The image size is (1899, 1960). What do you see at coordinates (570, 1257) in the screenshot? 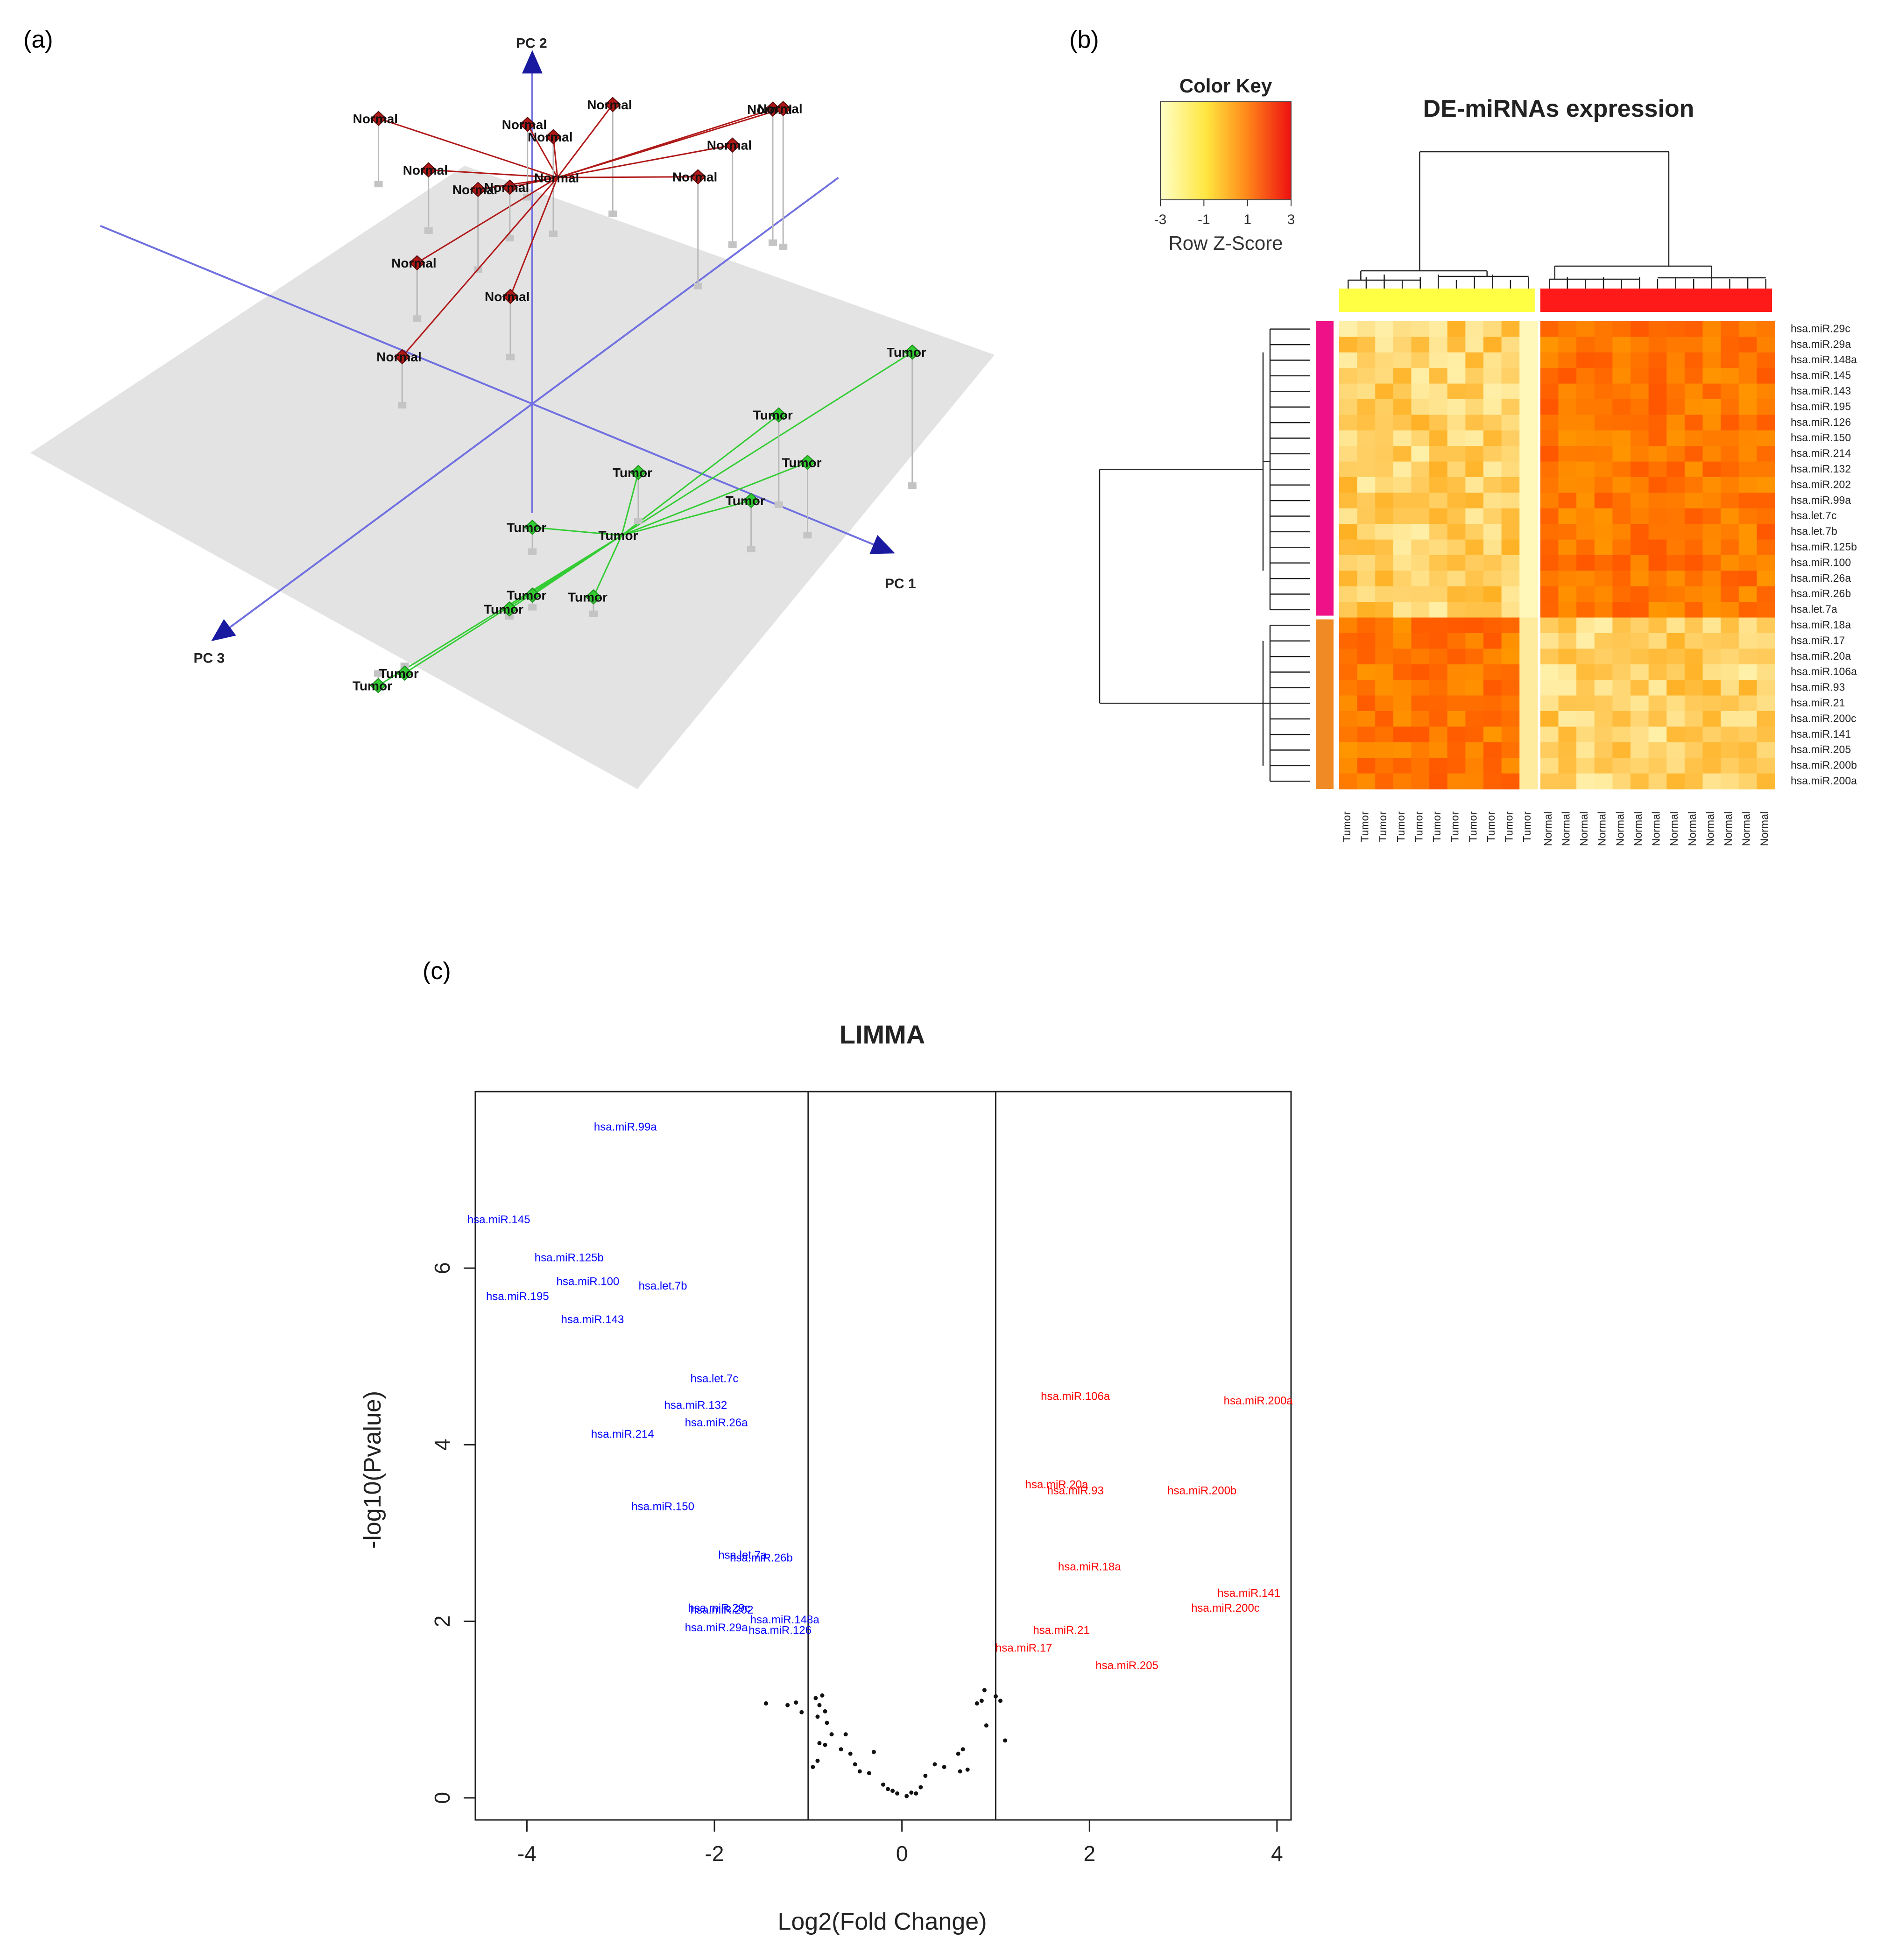
I see `volcano-point-label: hsa.miR.125b` at bounding box center [570, 1257].